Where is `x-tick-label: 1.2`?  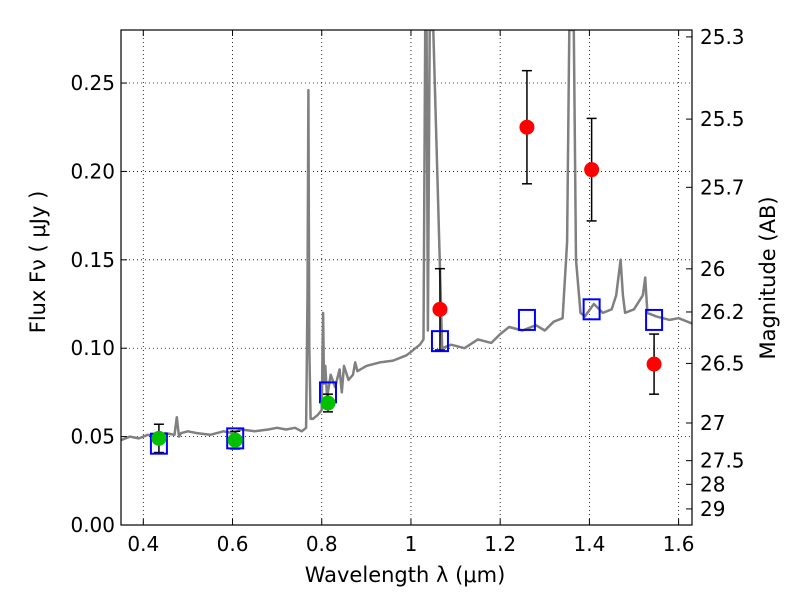 x-tick-label: 1.2 is located at coordinates (500, 544).